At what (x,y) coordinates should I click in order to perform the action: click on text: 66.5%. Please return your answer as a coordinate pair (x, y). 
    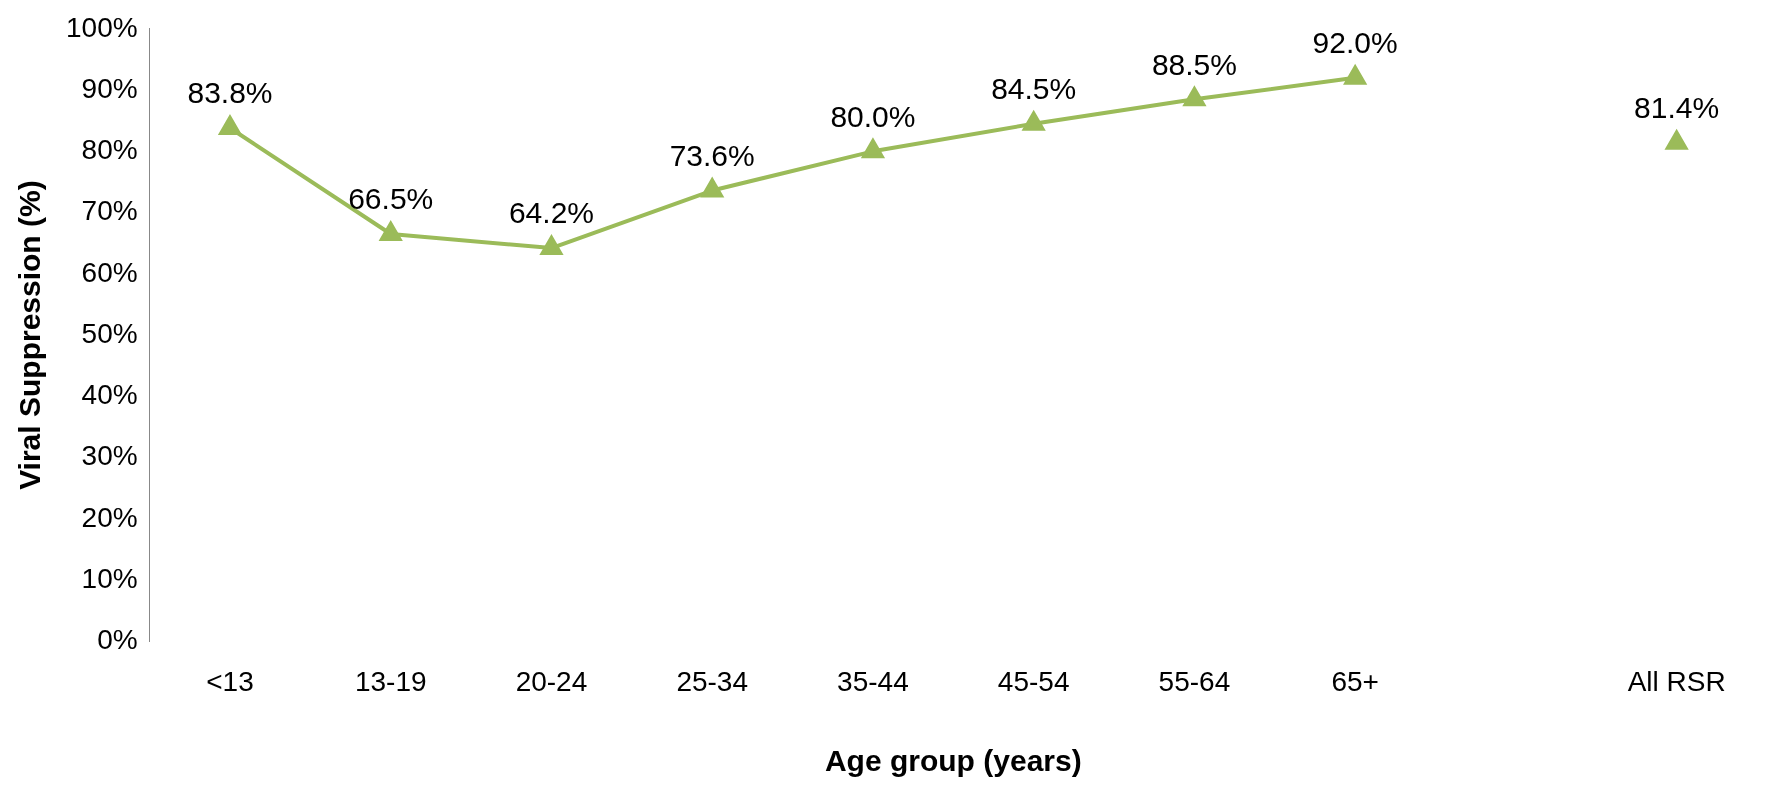
    Looking at the image, I should click on (391, 199).